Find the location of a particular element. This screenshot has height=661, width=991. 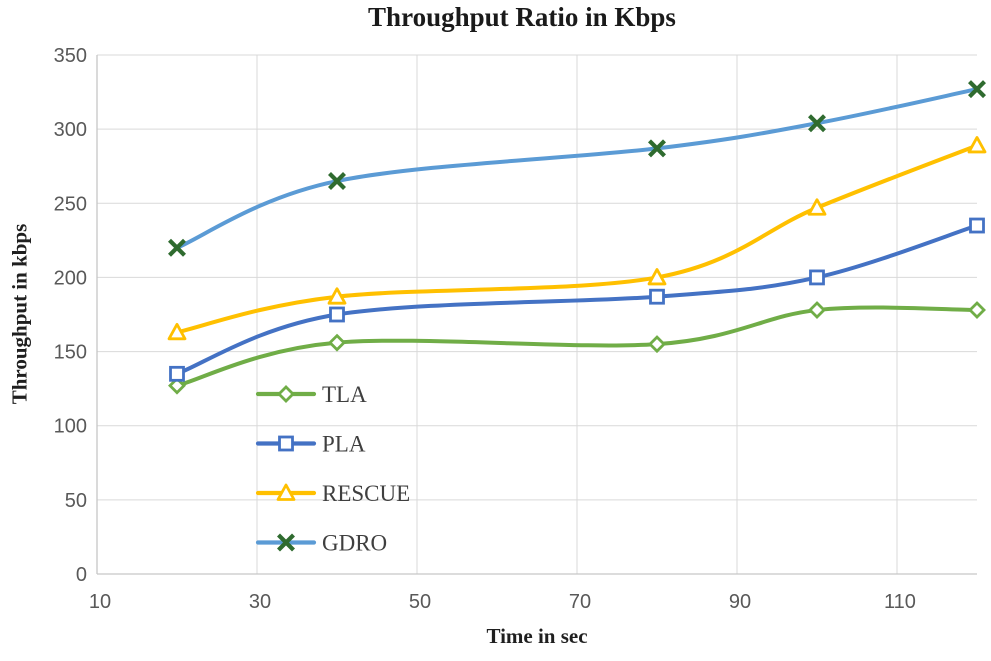

series-line-tla is located at coordinates (577, 346).